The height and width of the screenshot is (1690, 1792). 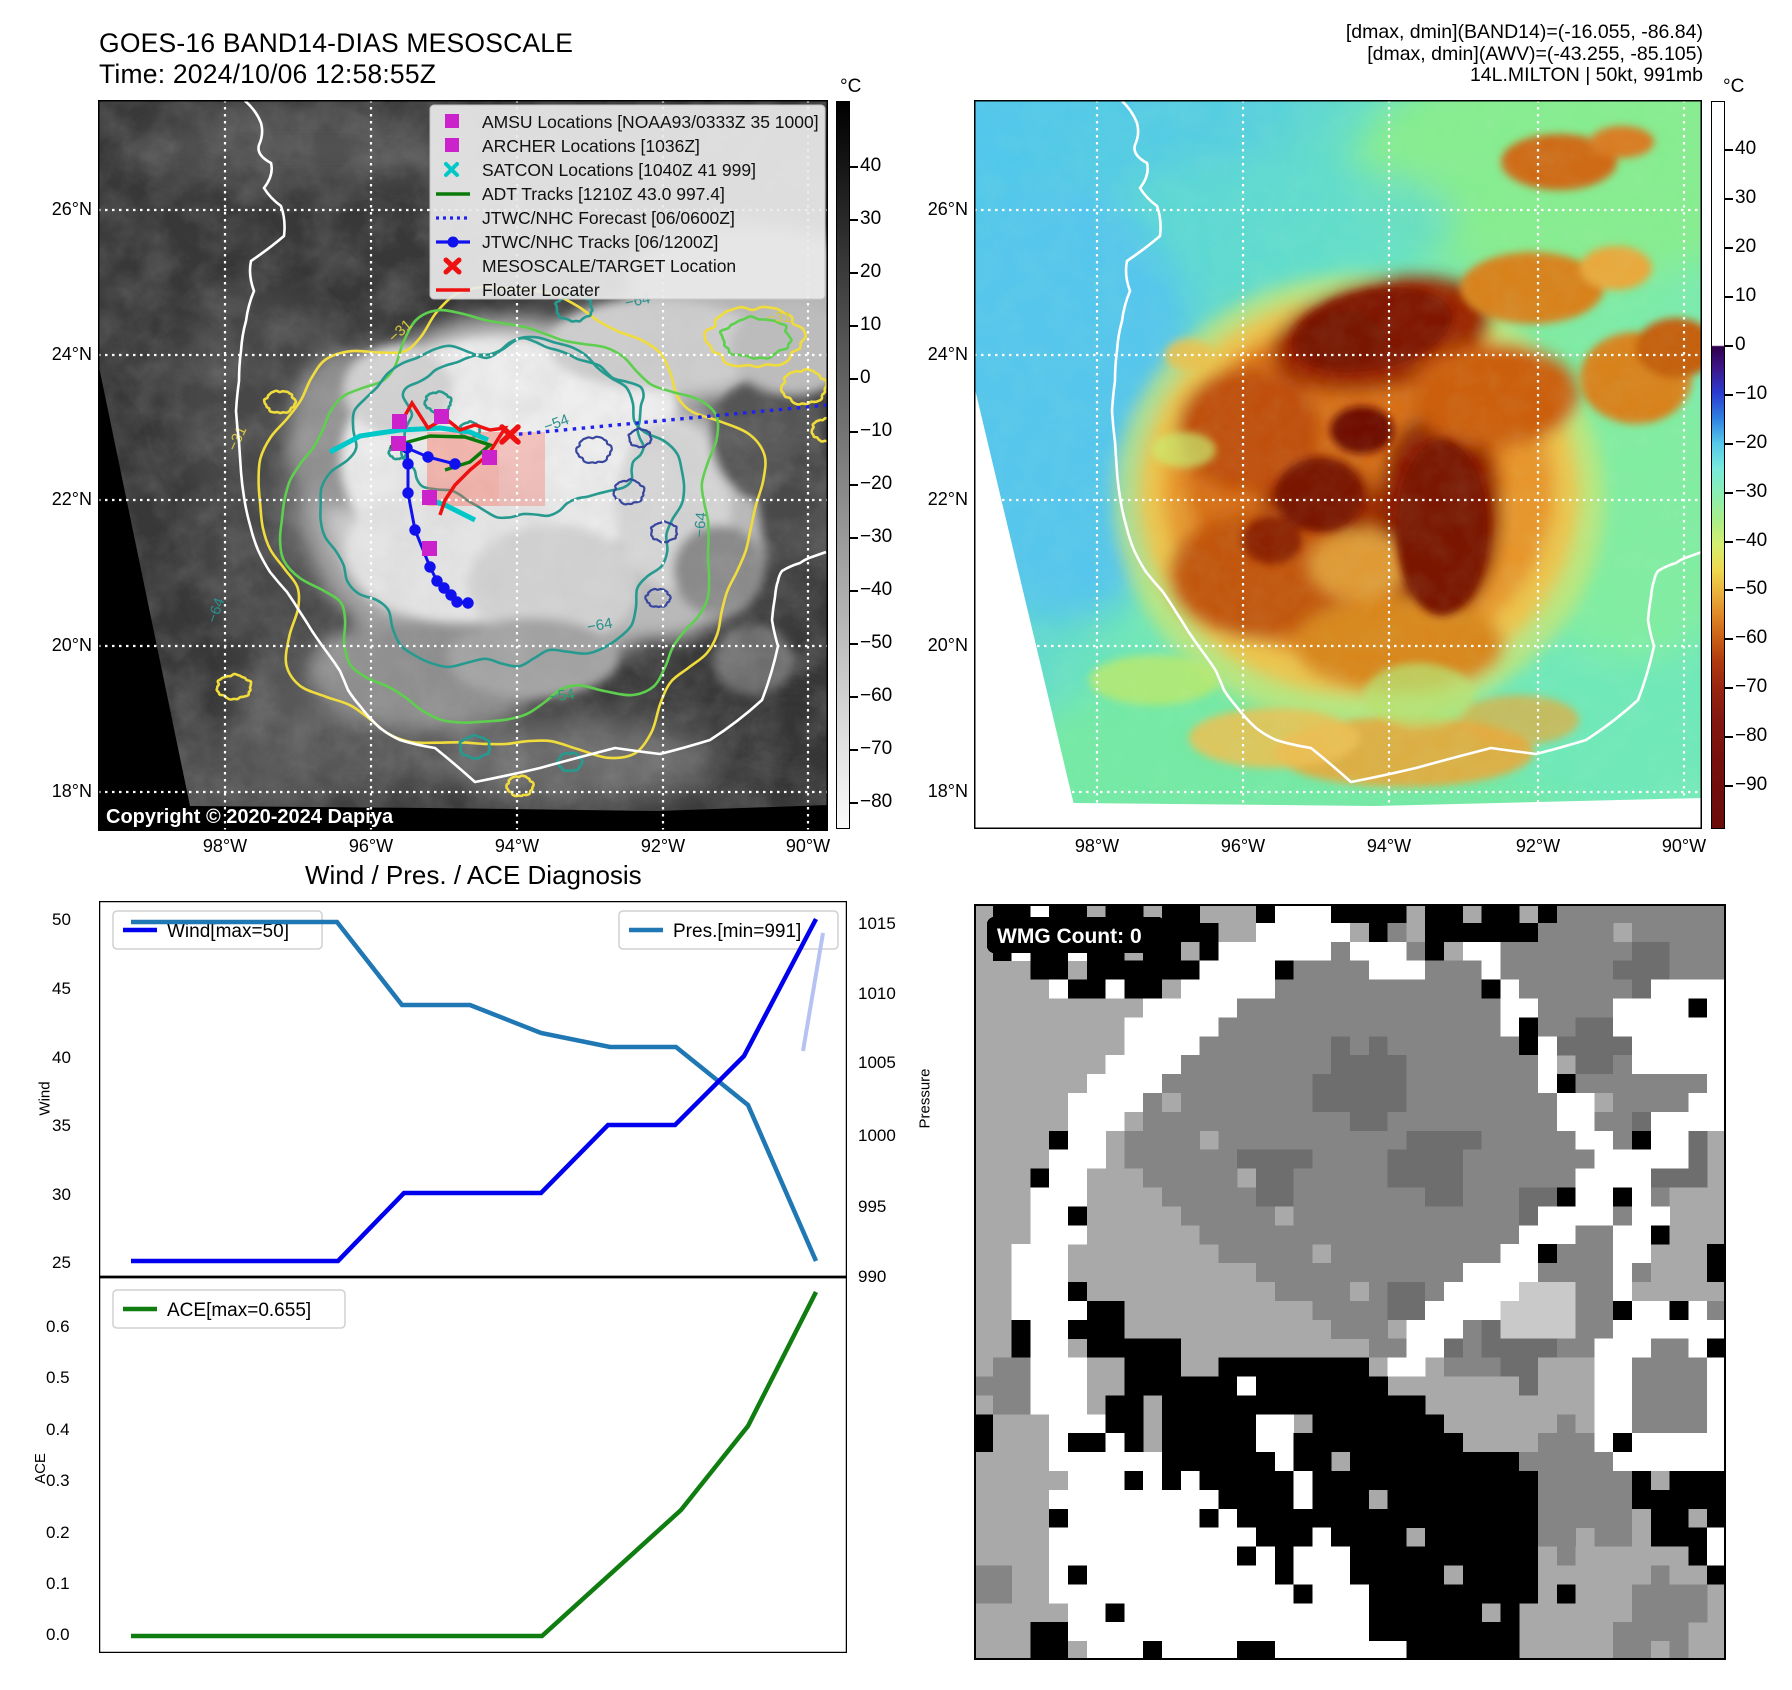 What do you see at coordinates (603, 194) in the screenshot?
I see `svg-text: ADT Tracks [1210Z 43.0 997.4]` at bounding box center [603, 194].